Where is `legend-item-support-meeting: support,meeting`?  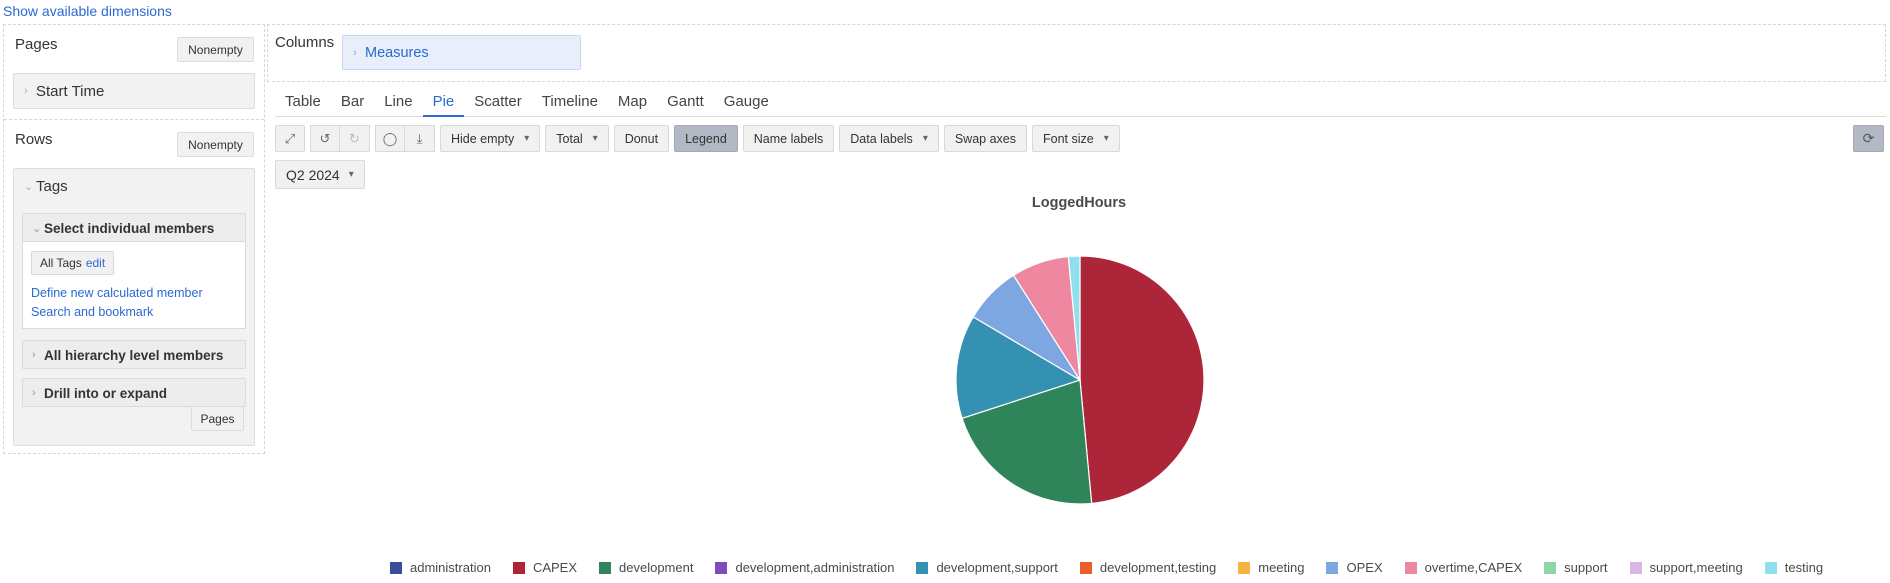
legend-item-support-meeting: support,meeting is located at coordinates (1686, 567).